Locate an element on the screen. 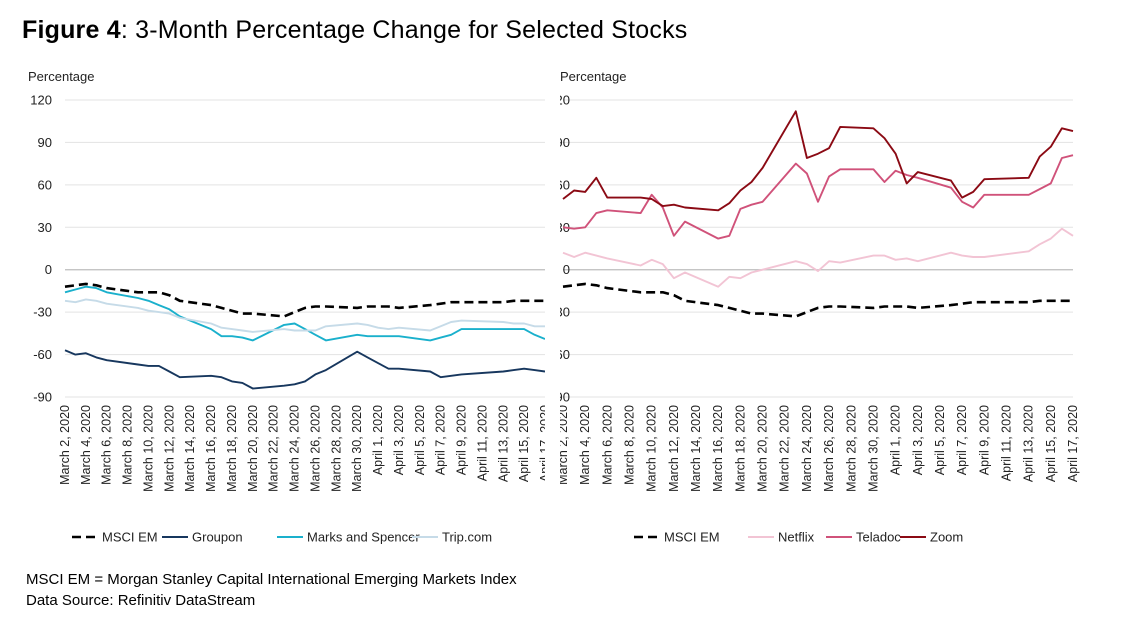 The image size is (1129, 620). figure-label: Figure 4 is located at coordinates (71, 30).